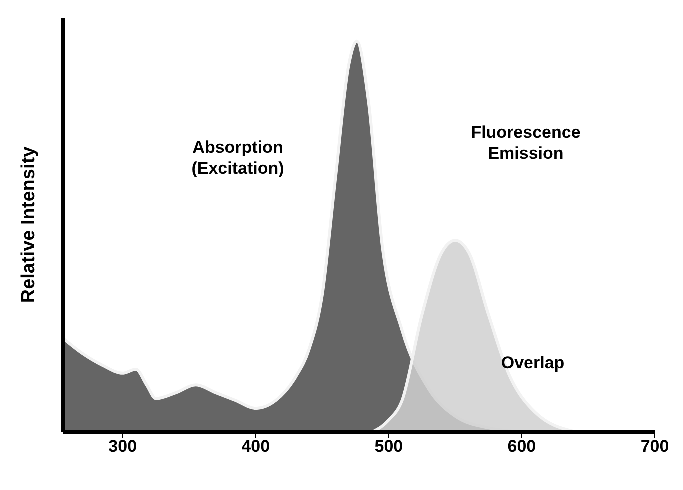  I want to click on annotation: Absorption (Excitation), so click(238, 158).